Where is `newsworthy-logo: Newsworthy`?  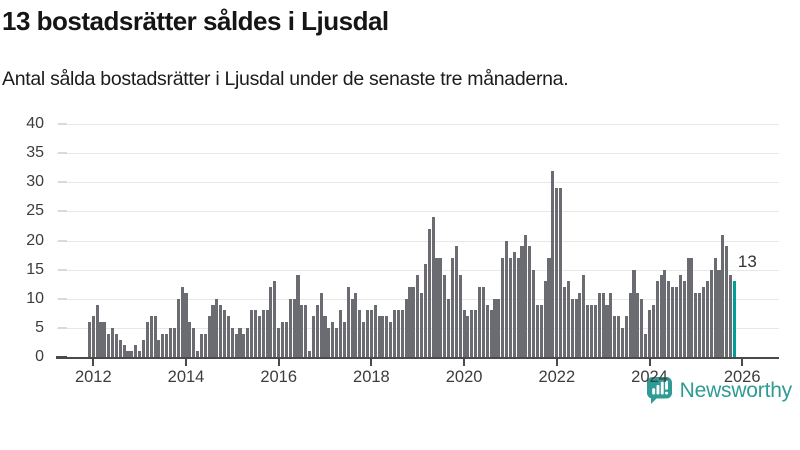 newsworthy-logo: Newsworthy is located at coordinates (719, 390).